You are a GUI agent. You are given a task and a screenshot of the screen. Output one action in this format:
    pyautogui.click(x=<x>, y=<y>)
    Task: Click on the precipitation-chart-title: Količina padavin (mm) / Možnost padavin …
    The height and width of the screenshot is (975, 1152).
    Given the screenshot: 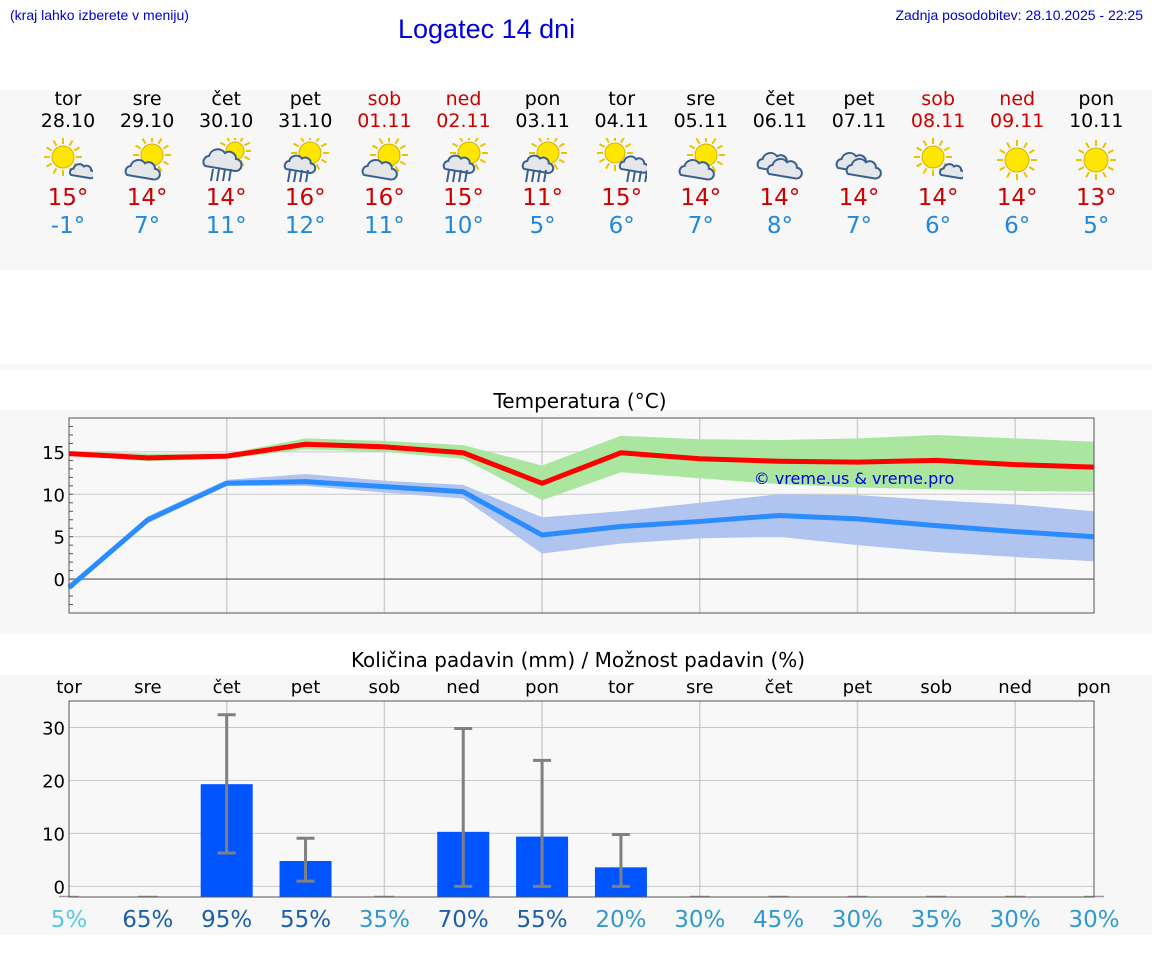 What is the action you would take?
    pyautogui.click(x=578, y=660)
    